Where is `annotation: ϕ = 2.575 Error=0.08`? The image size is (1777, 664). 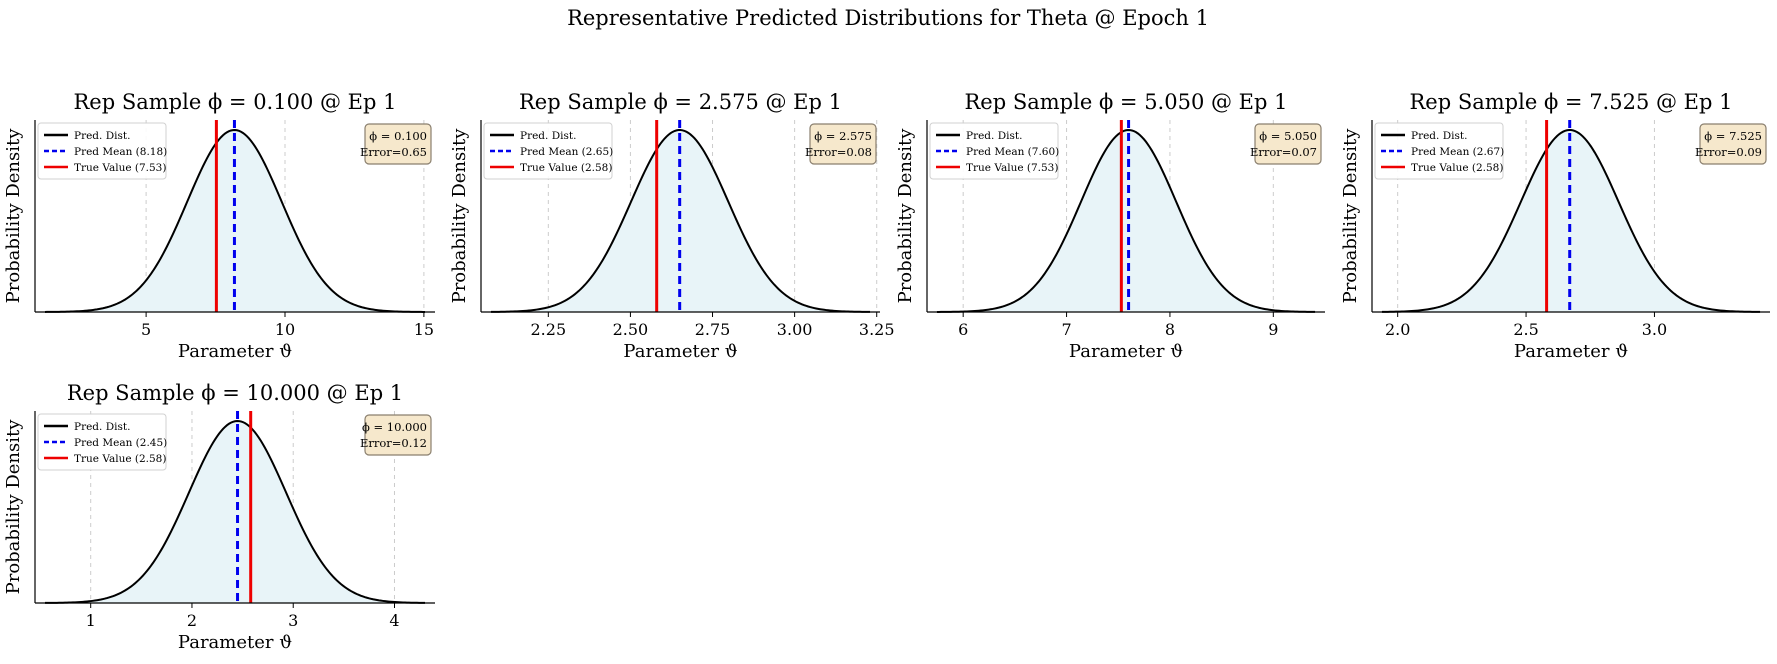
annotation: ϕ = 2.575 Error=0.08 is located at coordinates (841, 144).